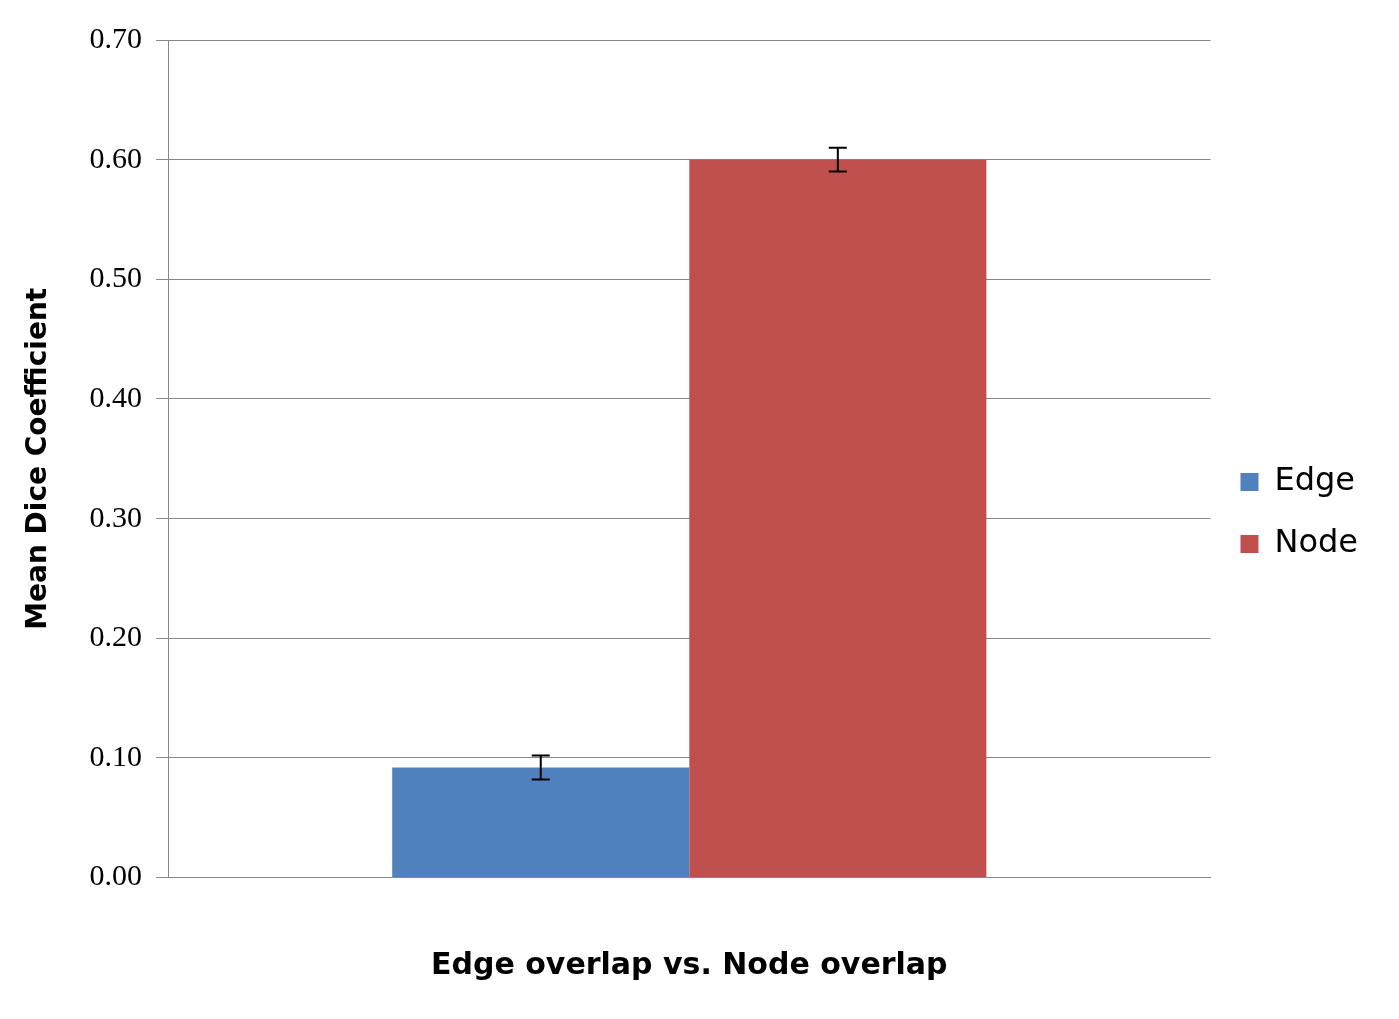 This screenshot has height=1019, width=1399. I want to click on y-tick-label: 0.10, so click(116, 755).